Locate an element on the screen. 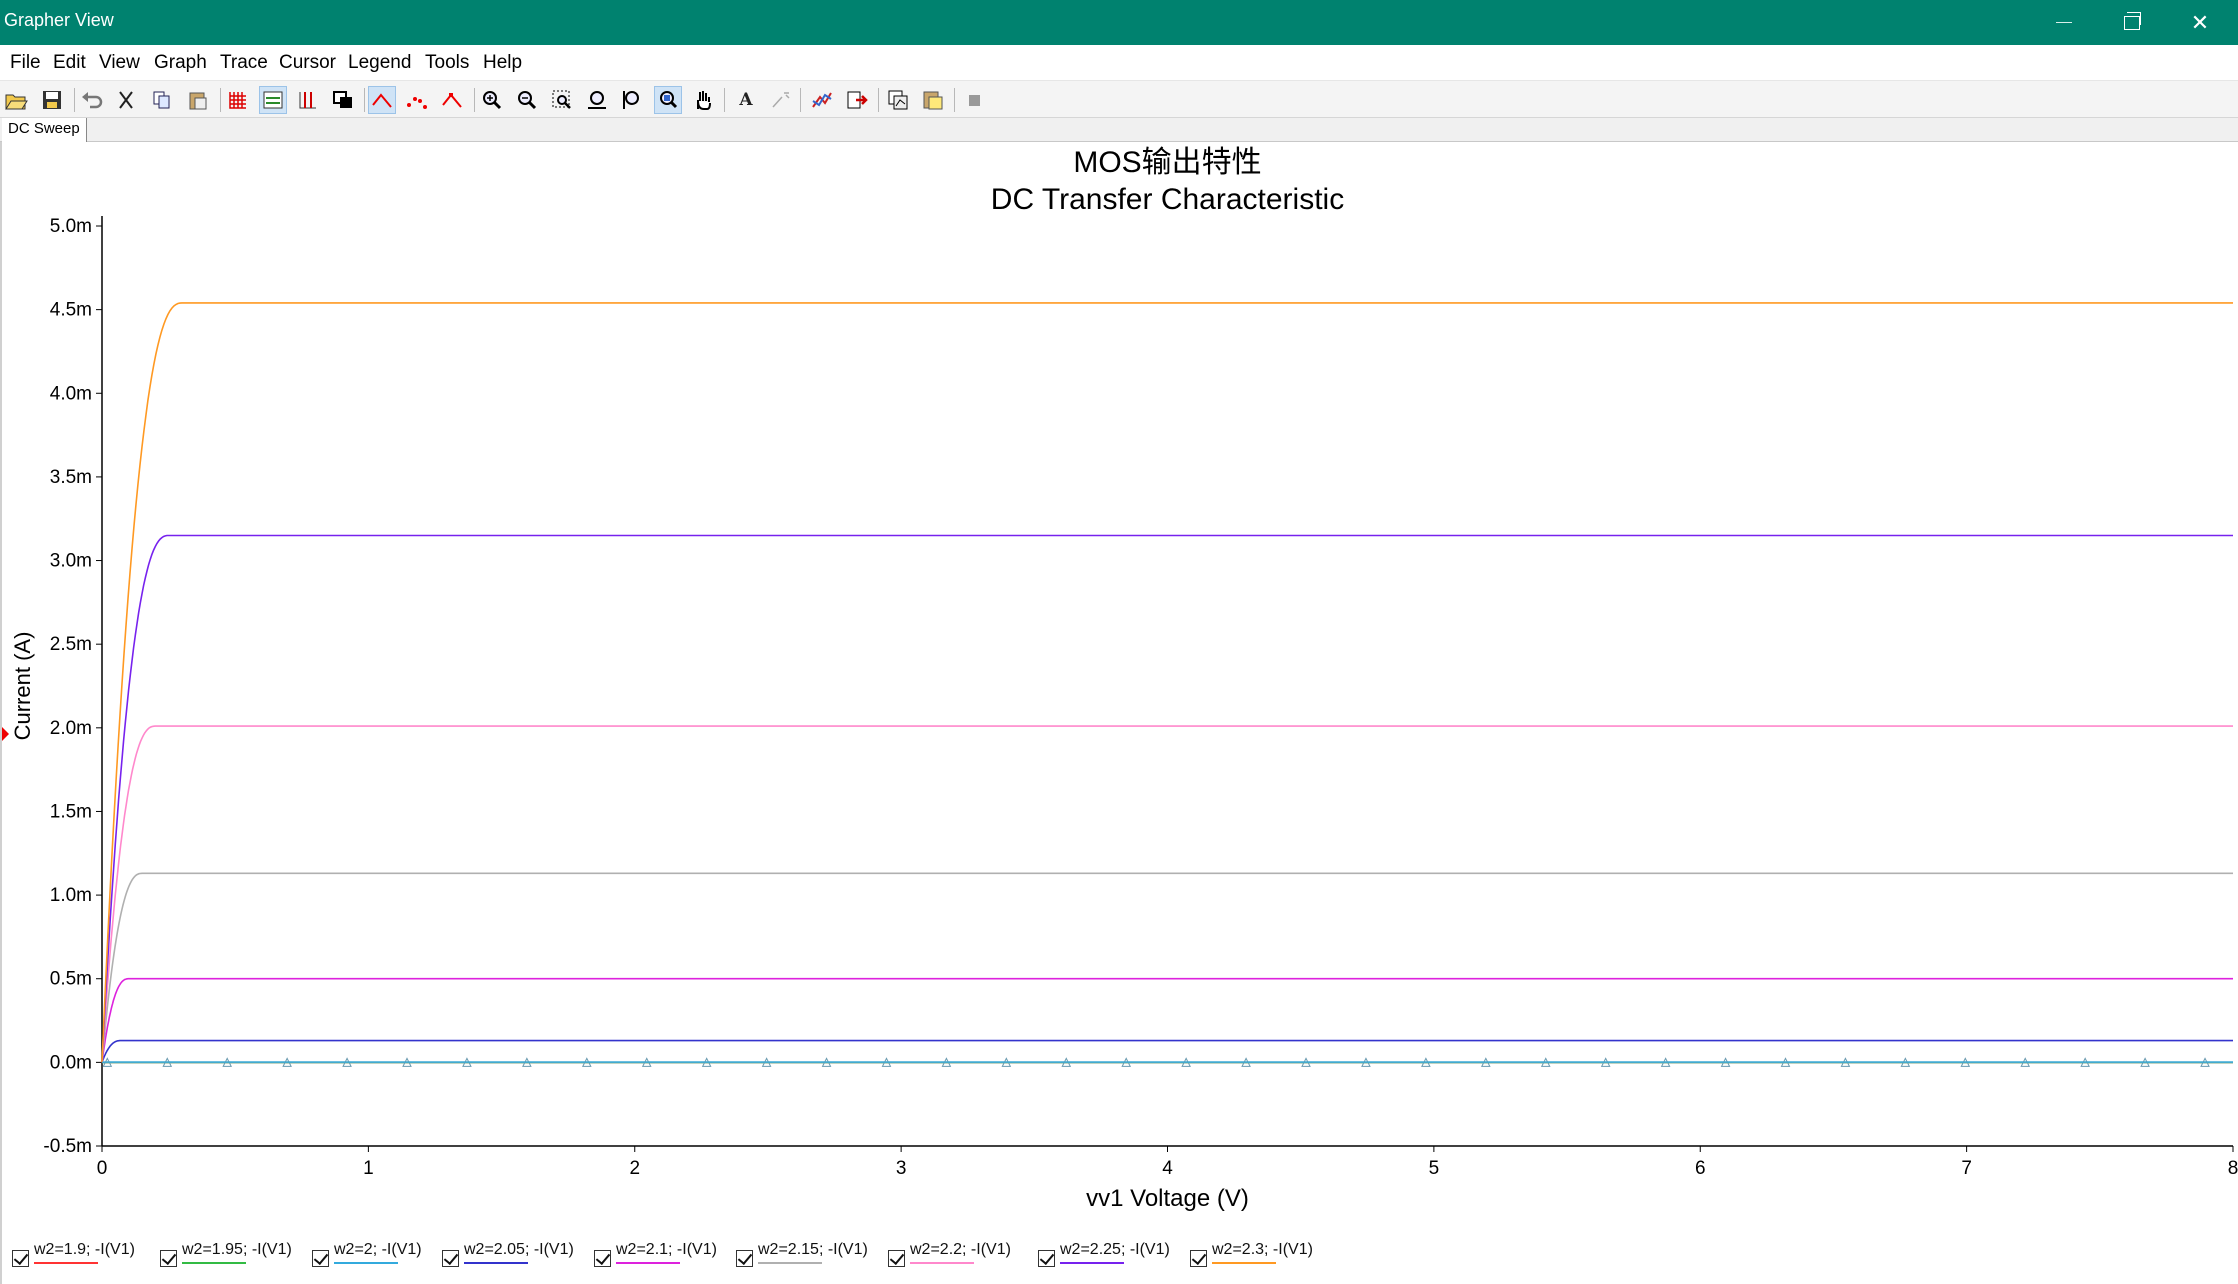 The width and height of the screenshot is (2238, 1284). window-title: Grapher View is located at coordinates (59, 20).